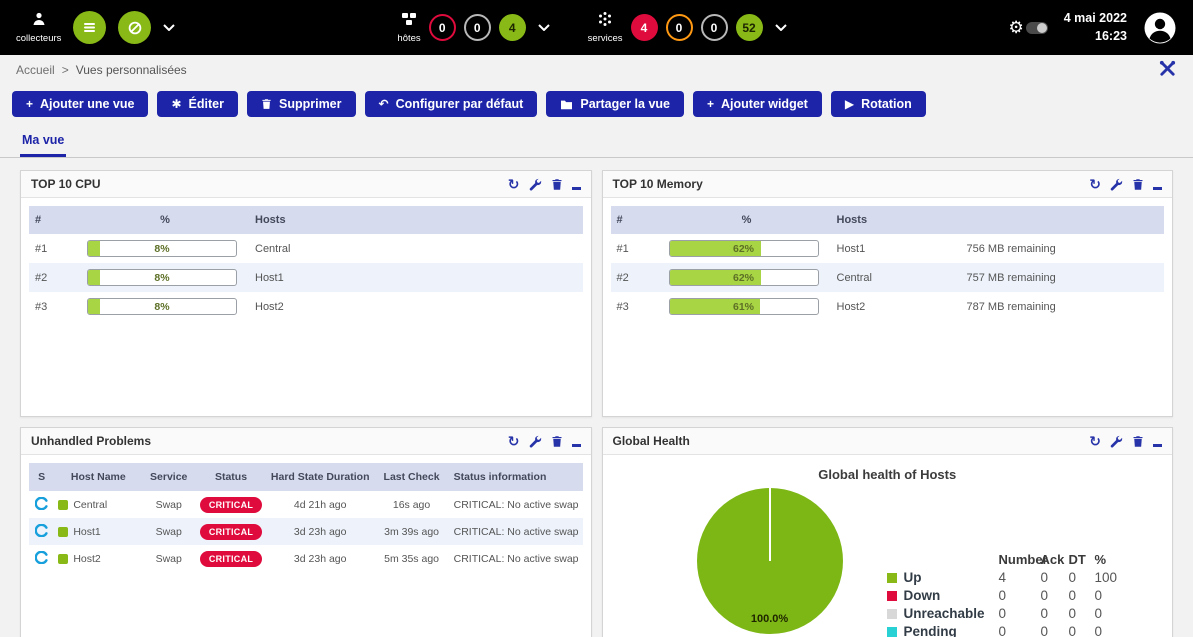 This screenshot has width=1193, height=637. I want to click on status-information: CRITICAL: No active swap, so click(516, 558).